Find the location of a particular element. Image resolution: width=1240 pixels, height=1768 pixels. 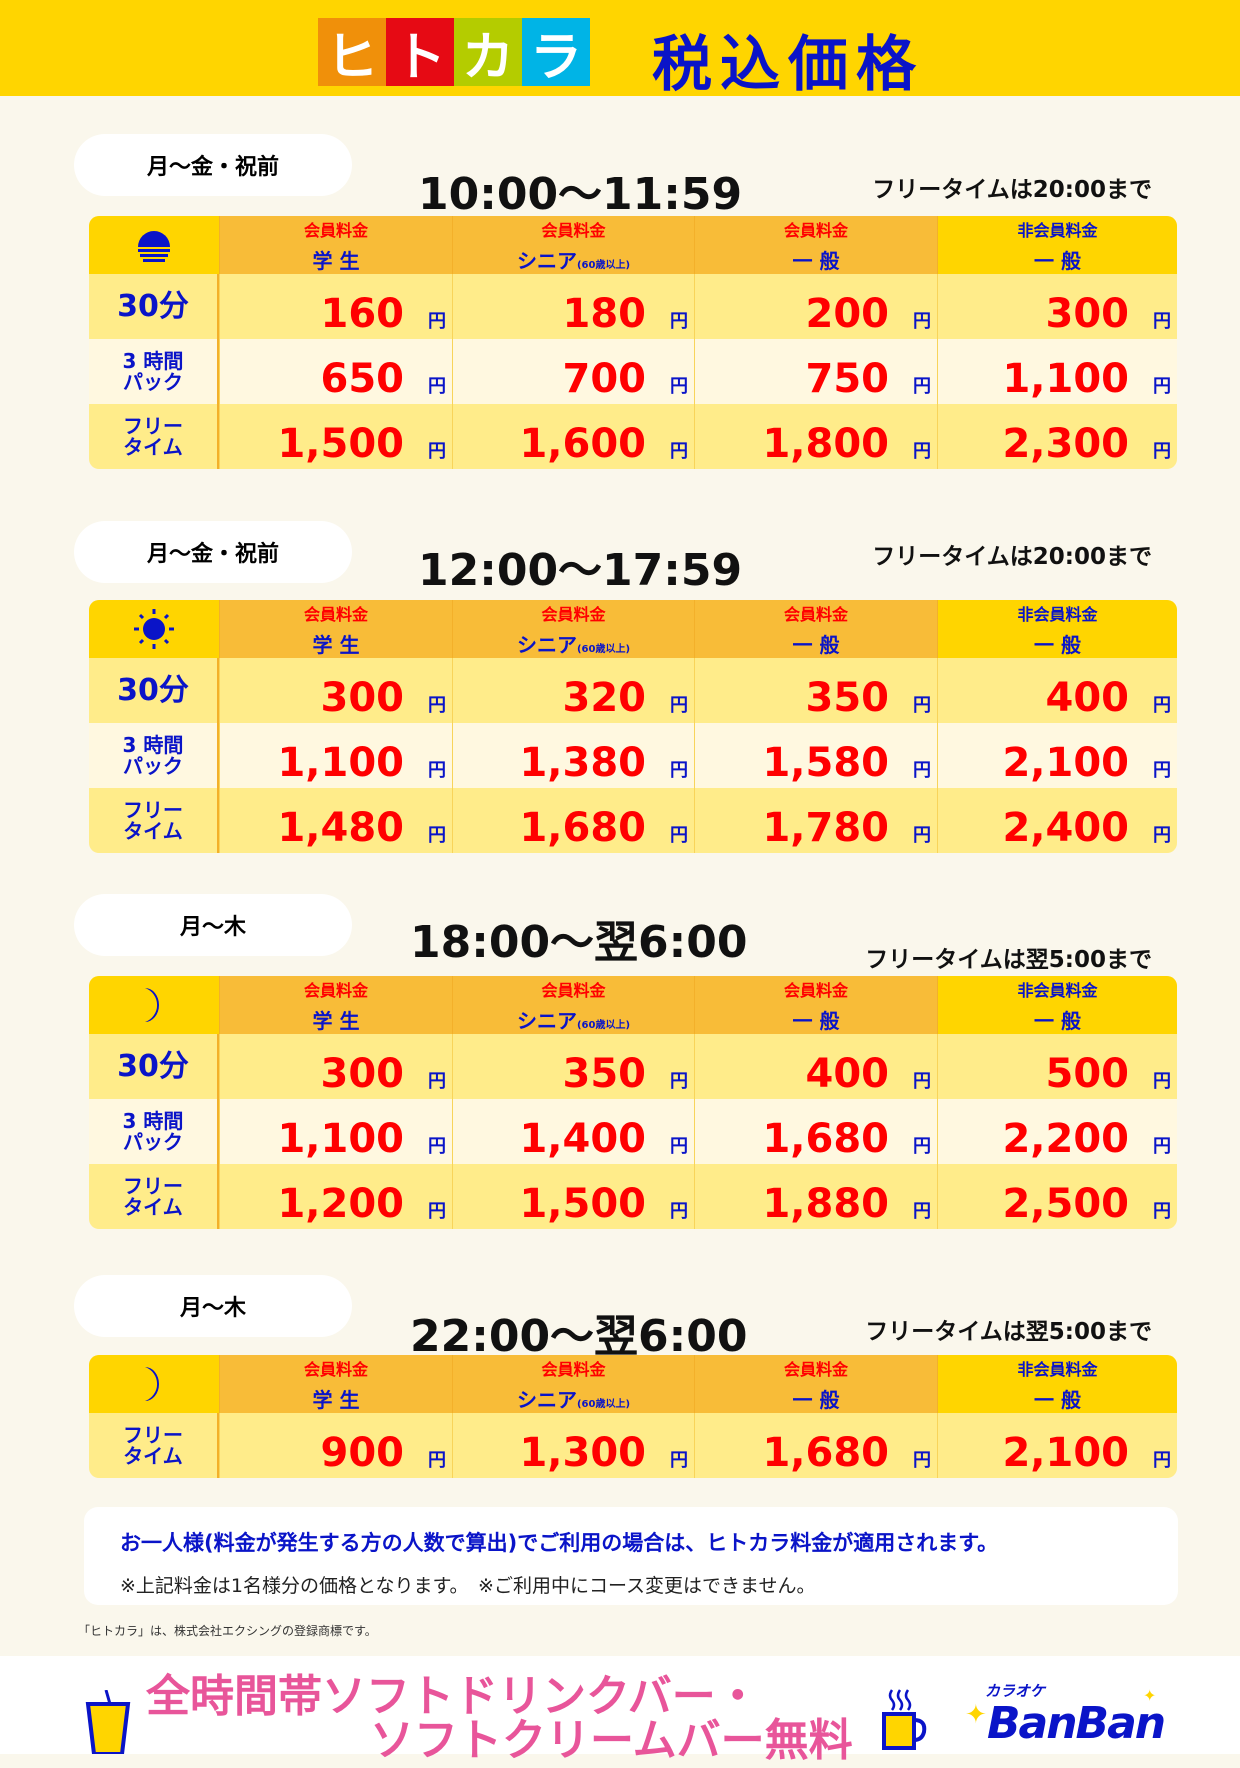

price-cell: 200 円 is located at coordinates (815, 306).